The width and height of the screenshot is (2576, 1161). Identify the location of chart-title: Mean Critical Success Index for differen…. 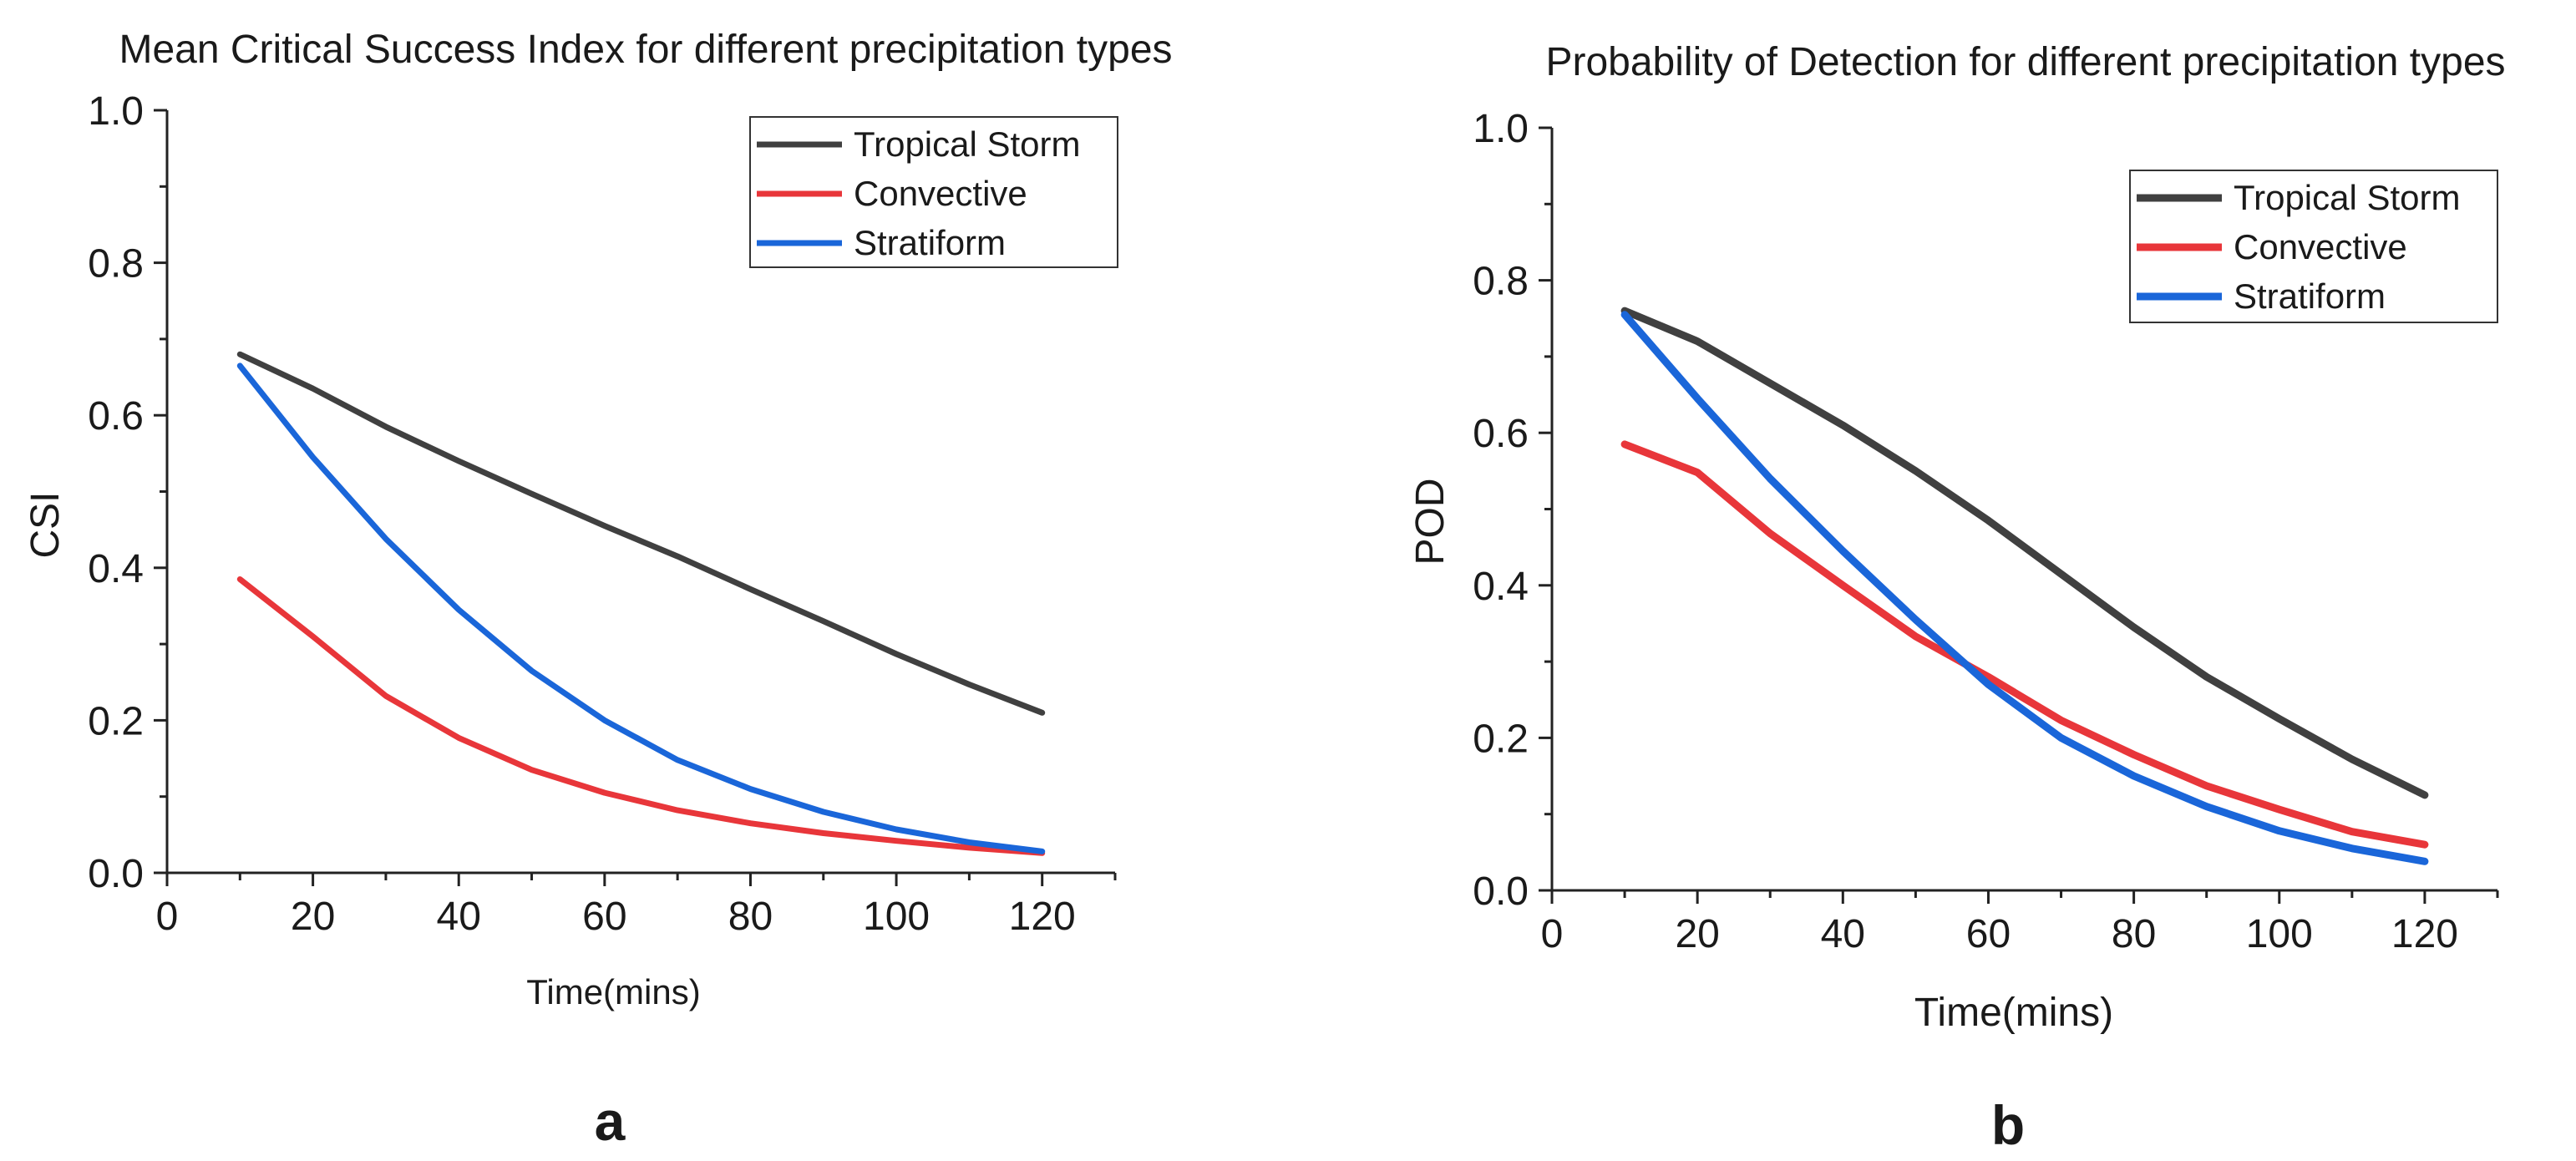
(645, 50).